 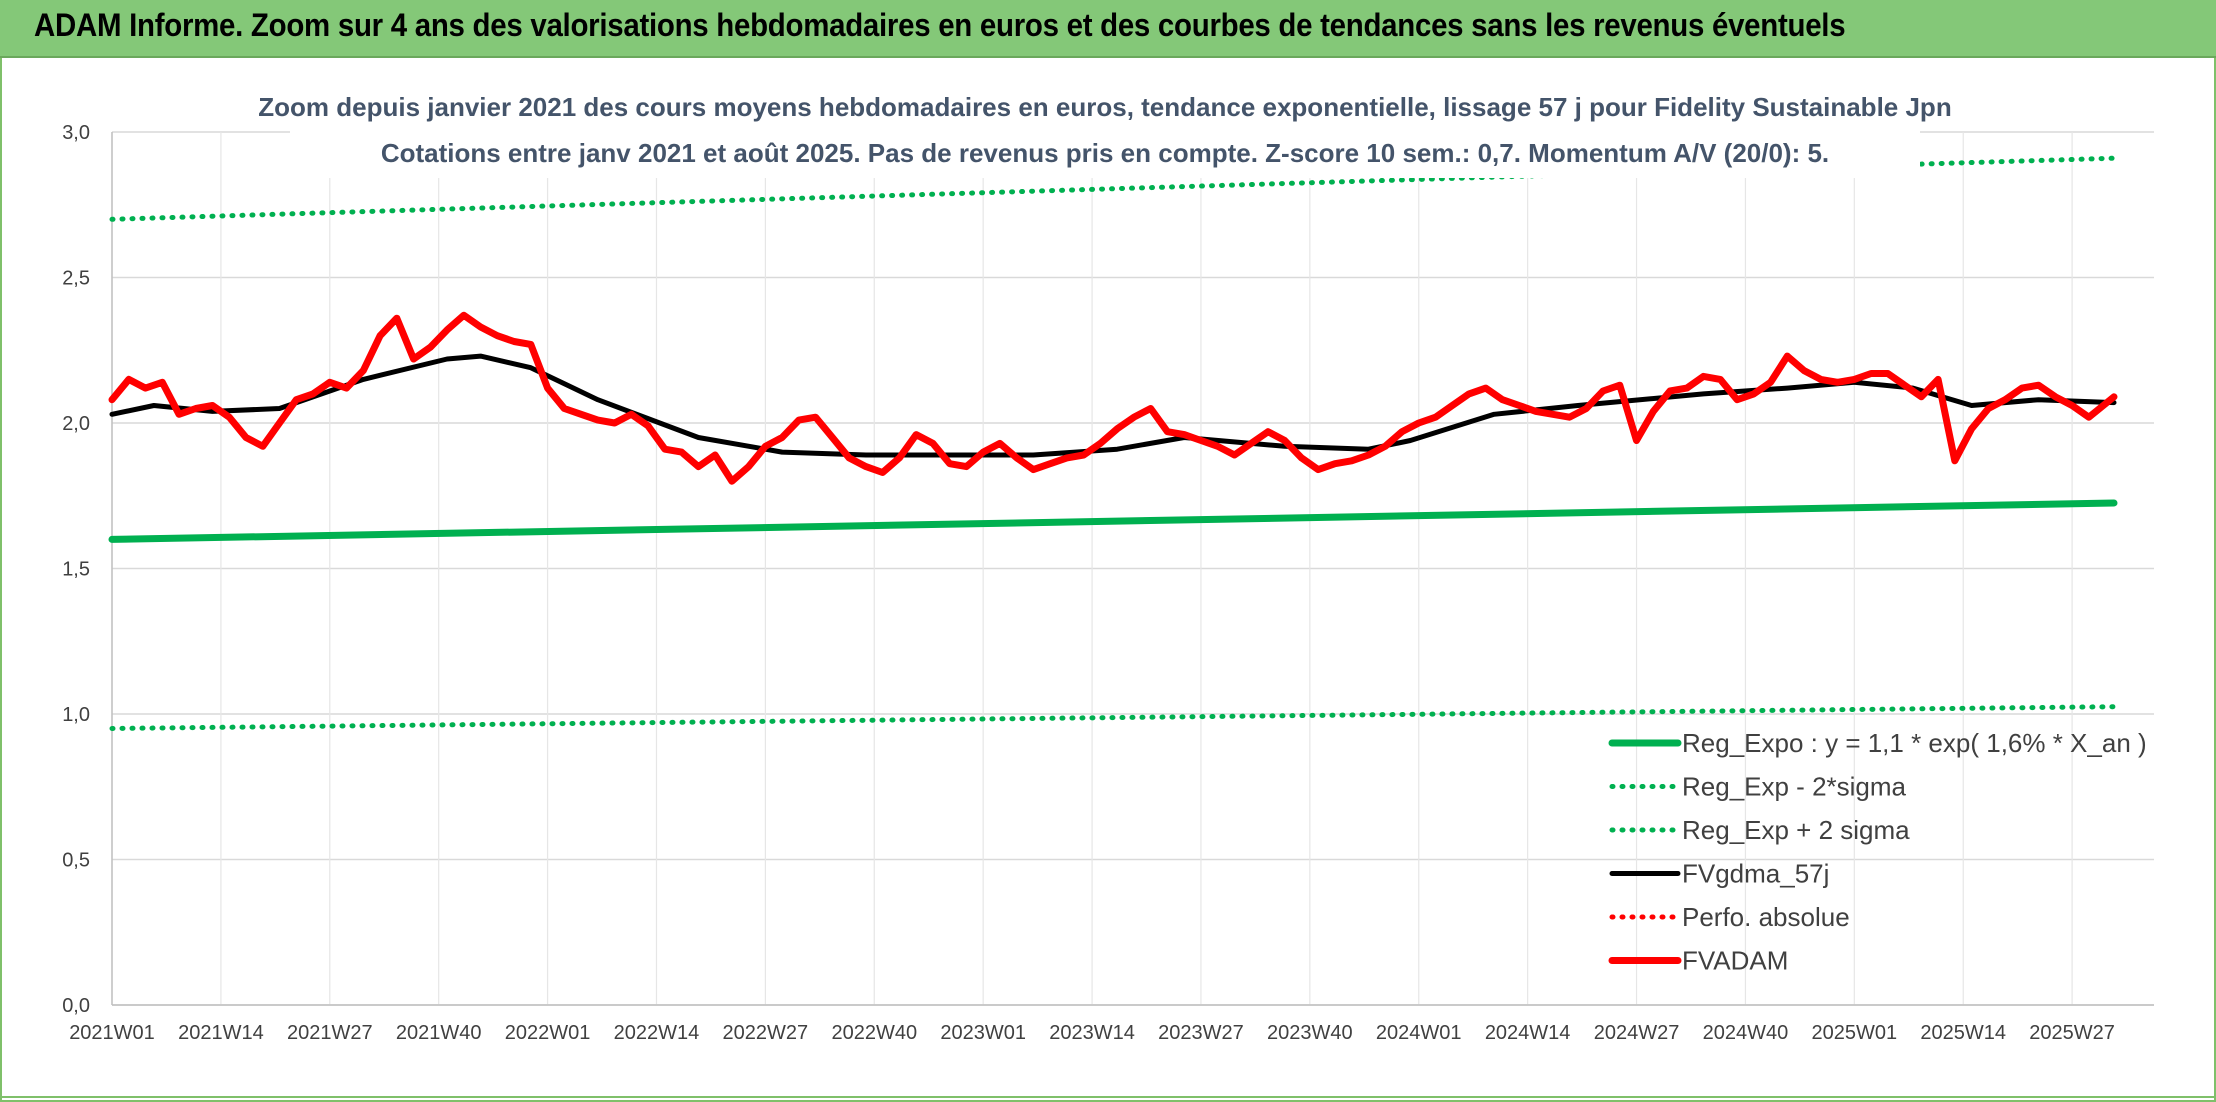 What do you see at coordinates (76, 861) in the screenshot?
I see `y-tick-label: 0,5` at bounding box center [76, 861].